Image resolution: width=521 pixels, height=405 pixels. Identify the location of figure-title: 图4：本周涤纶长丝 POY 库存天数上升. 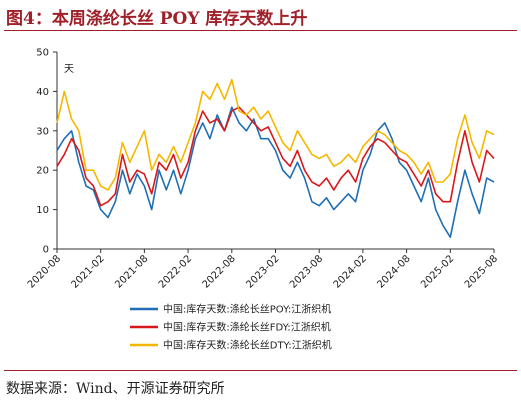
(157, 19).